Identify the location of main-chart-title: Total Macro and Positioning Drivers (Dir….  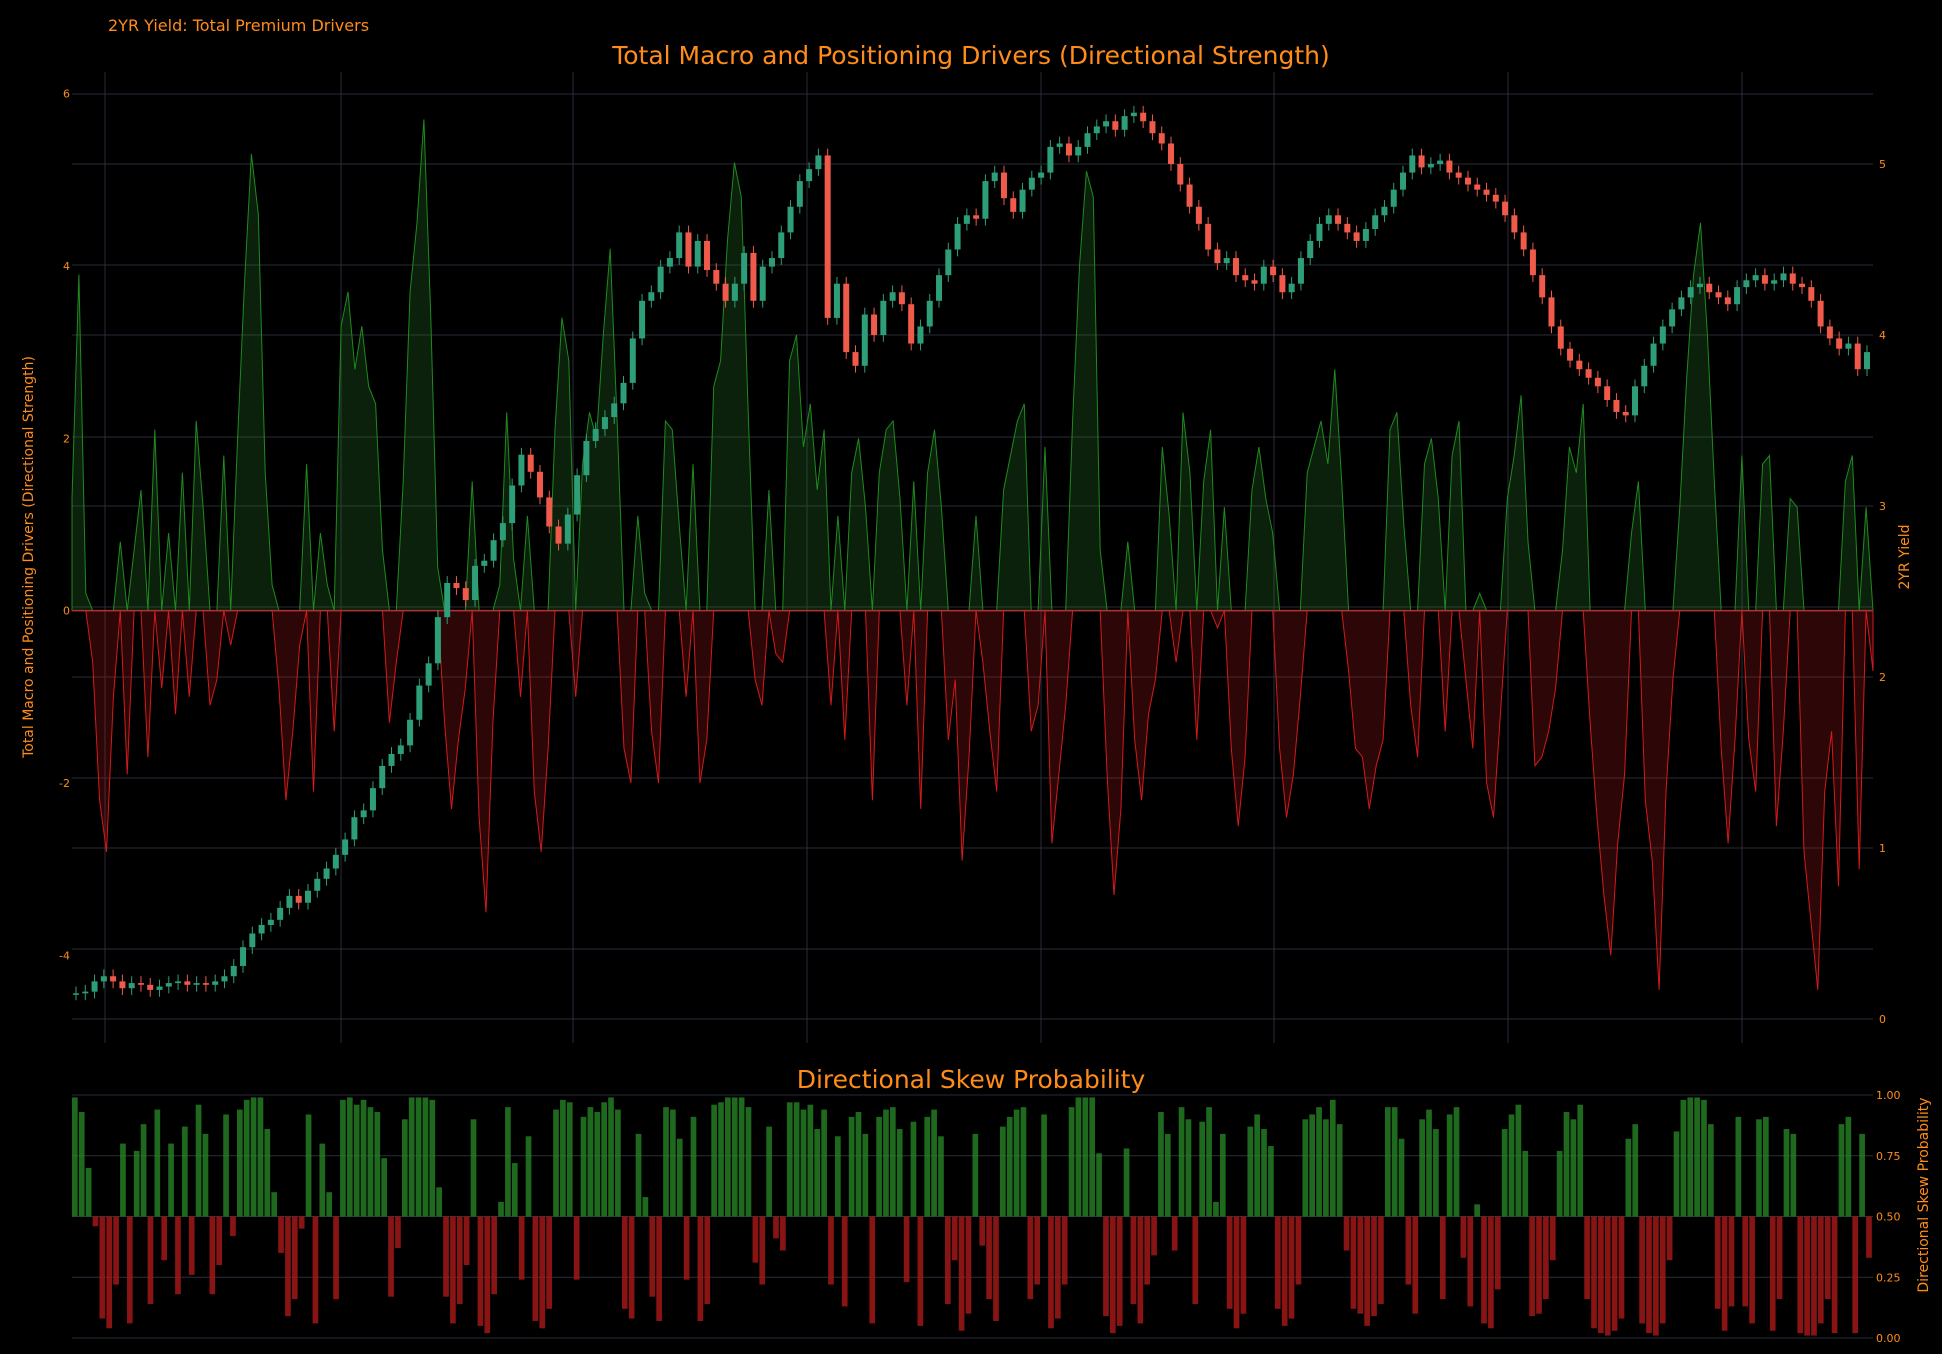
(970, 55).